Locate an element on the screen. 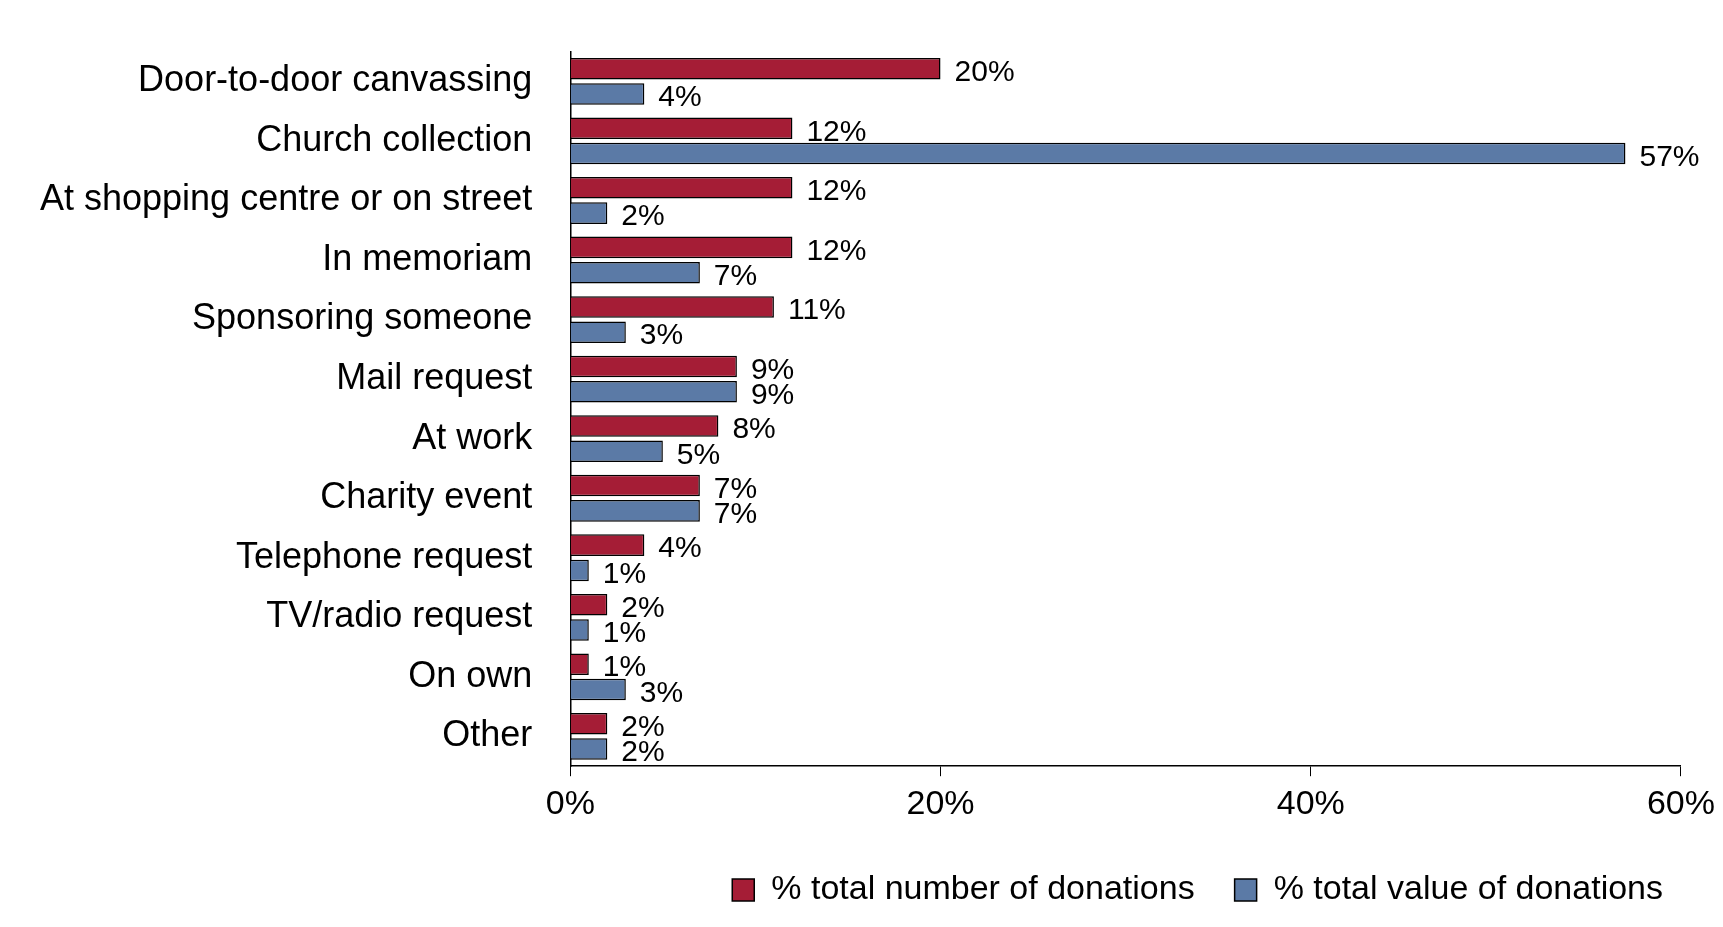 The height and width of the screenshot is (927, 1723). legend-label: % total number of donations is located at coordinates (983, 887).